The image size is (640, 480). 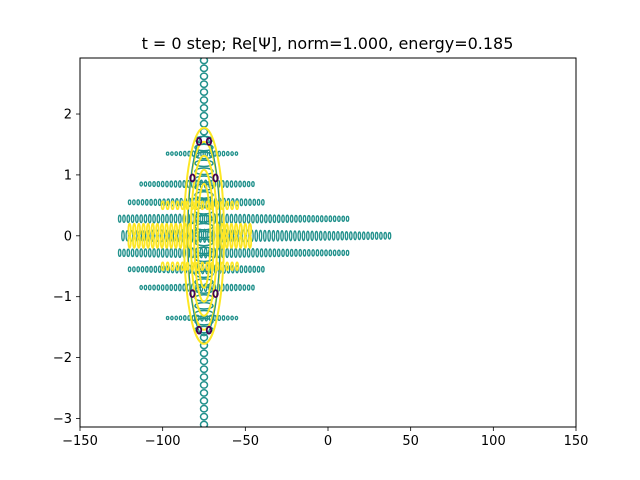 What do you see at coordinates (62, 419) in the screenshot?
I see `y-tick-label: −3` at bounding box center [62, 419].